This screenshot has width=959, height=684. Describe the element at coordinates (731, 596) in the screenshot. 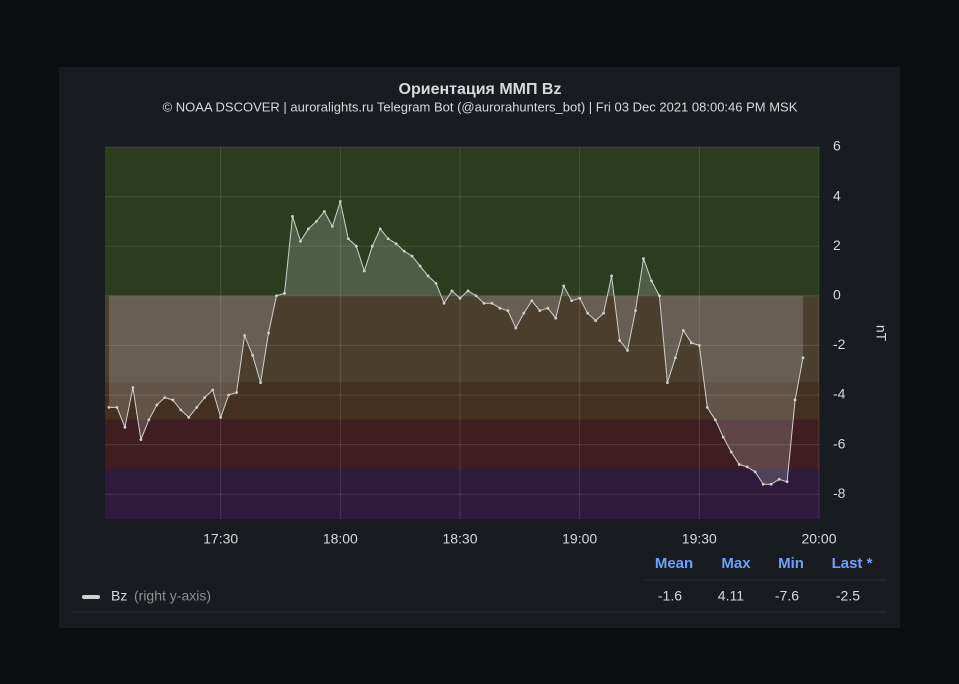

I see `legend-stat-value: 4.11` at that location.